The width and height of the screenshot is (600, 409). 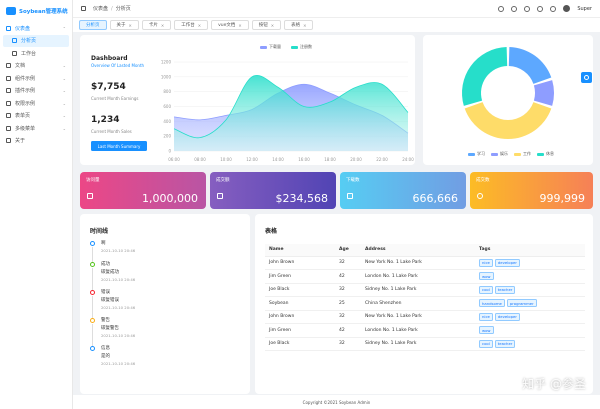 I want to click on y-tick-label: 0, so click(x=169, y=151).